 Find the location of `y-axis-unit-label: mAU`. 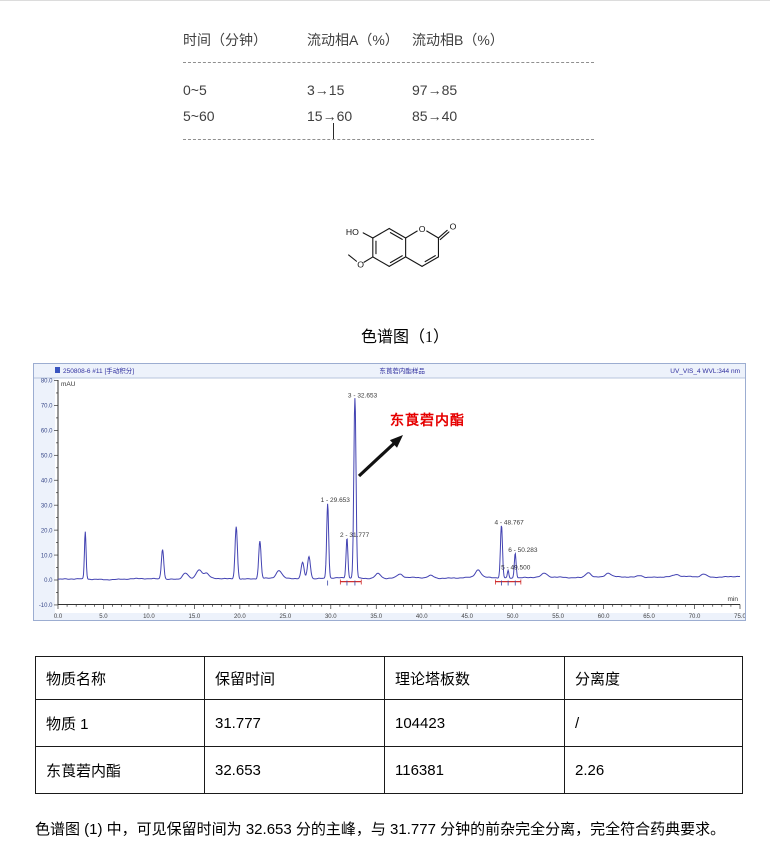

y-axis-unit-label: mAU is located at coordinates (68, 384).